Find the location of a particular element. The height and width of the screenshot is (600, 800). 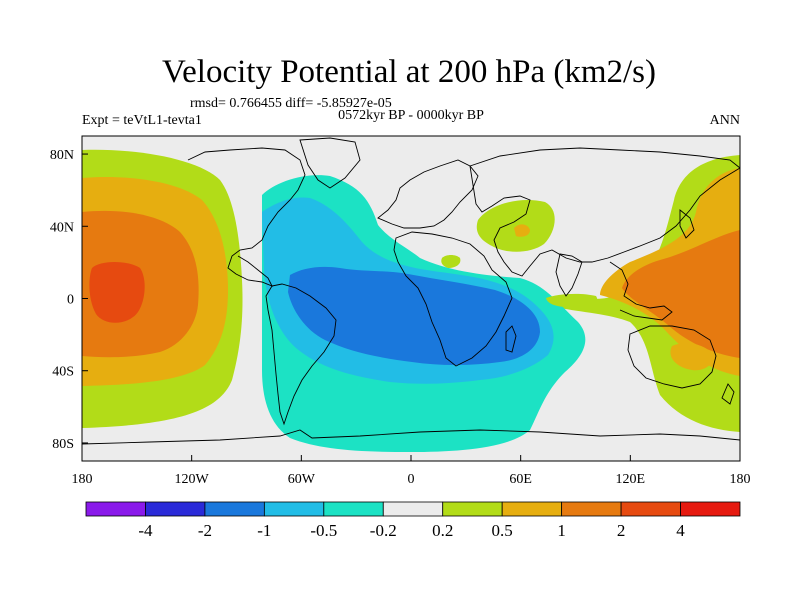

coast-japan is located at coordinates (687, 224).